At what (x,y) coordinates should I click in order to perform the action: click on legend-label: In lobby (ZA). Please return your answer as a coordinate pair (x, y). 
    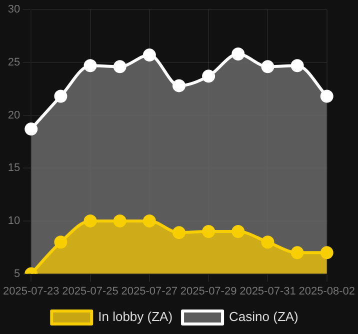
    Looking at the image, I should click on (135, 316).